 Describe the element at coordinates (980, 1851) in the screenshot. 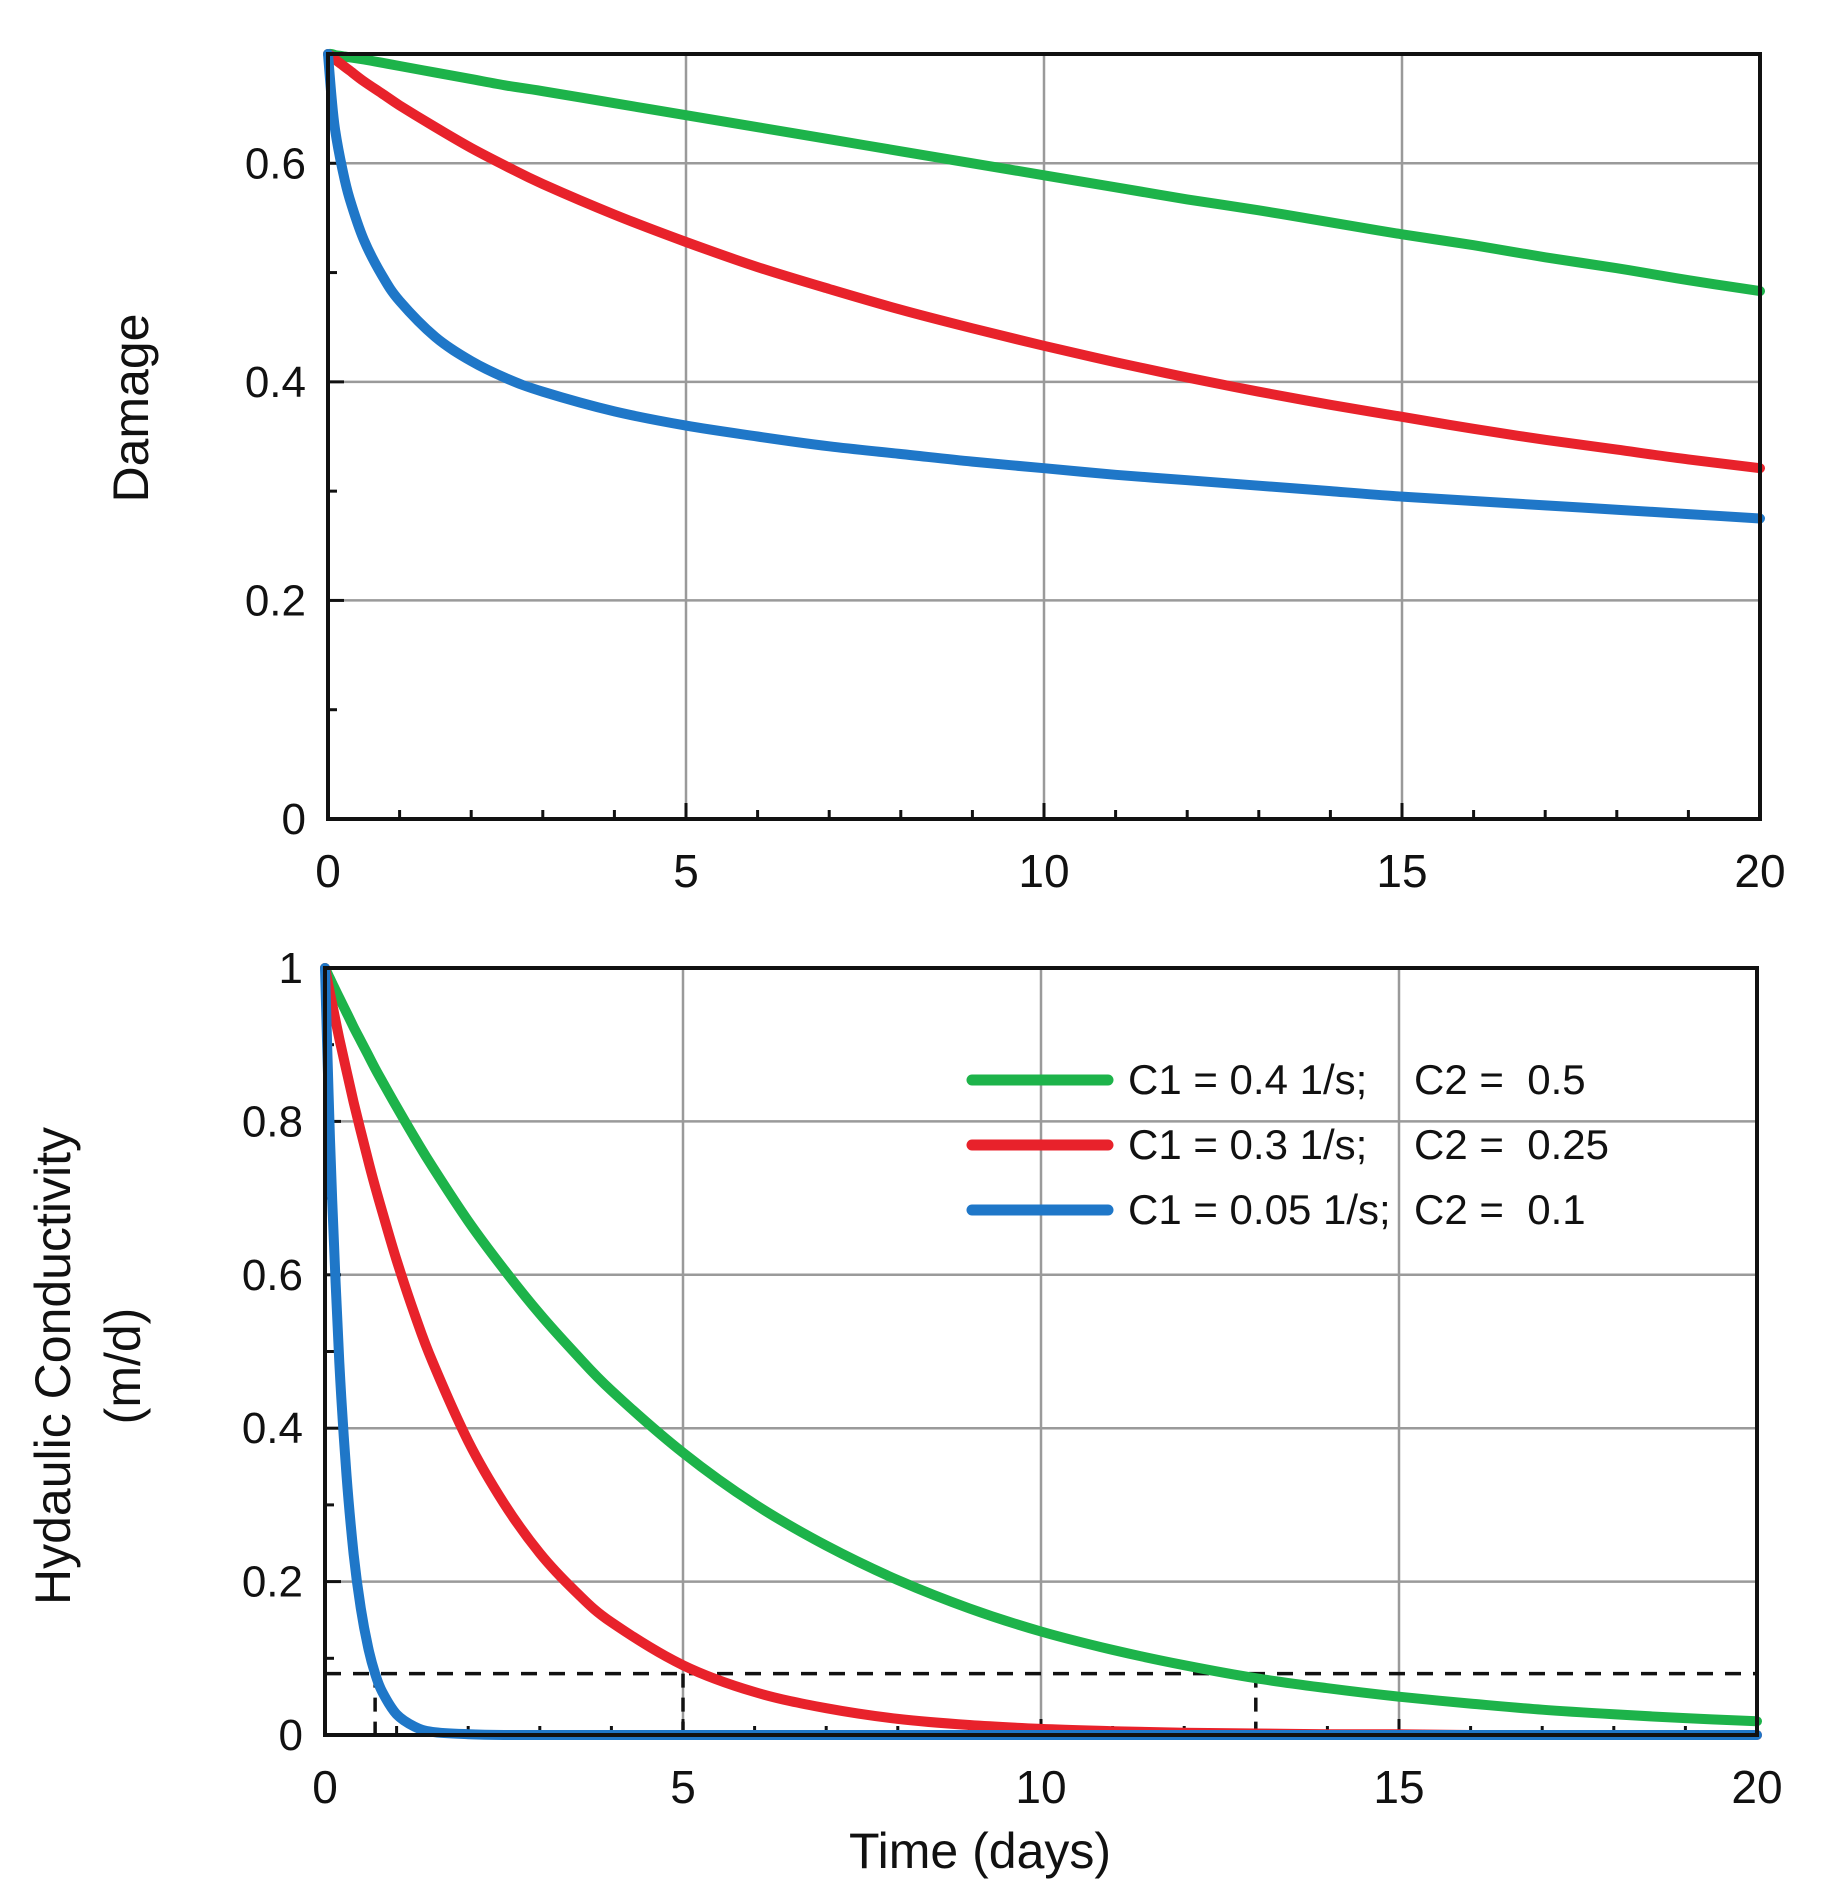

I see `x-axis-title: Time (days)` at that location.